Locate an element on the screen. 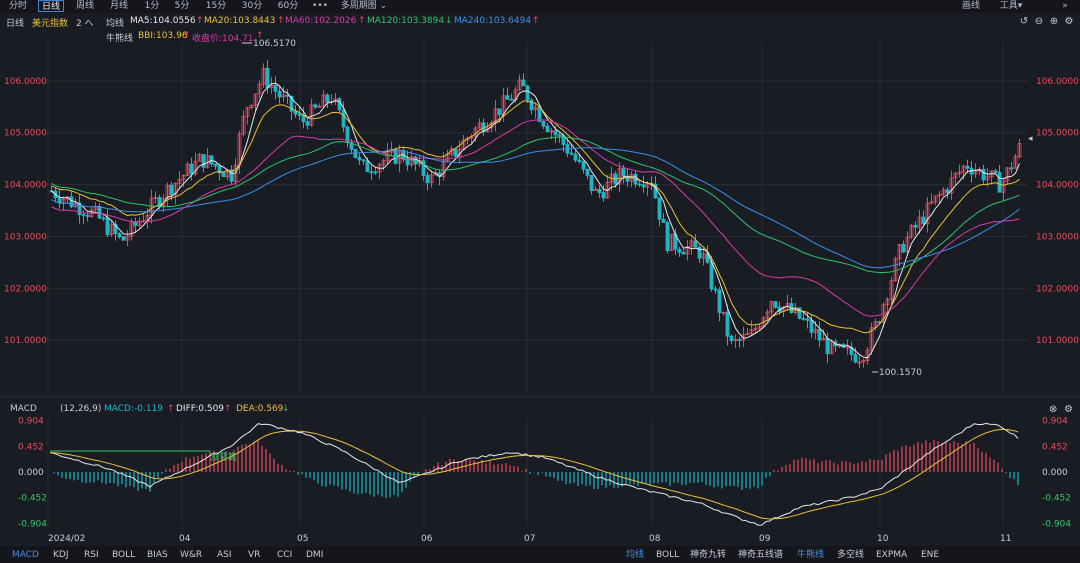 This screenshot has height=563, width=1080. tab-boll: BOLL is located at coordinates (124, 555).